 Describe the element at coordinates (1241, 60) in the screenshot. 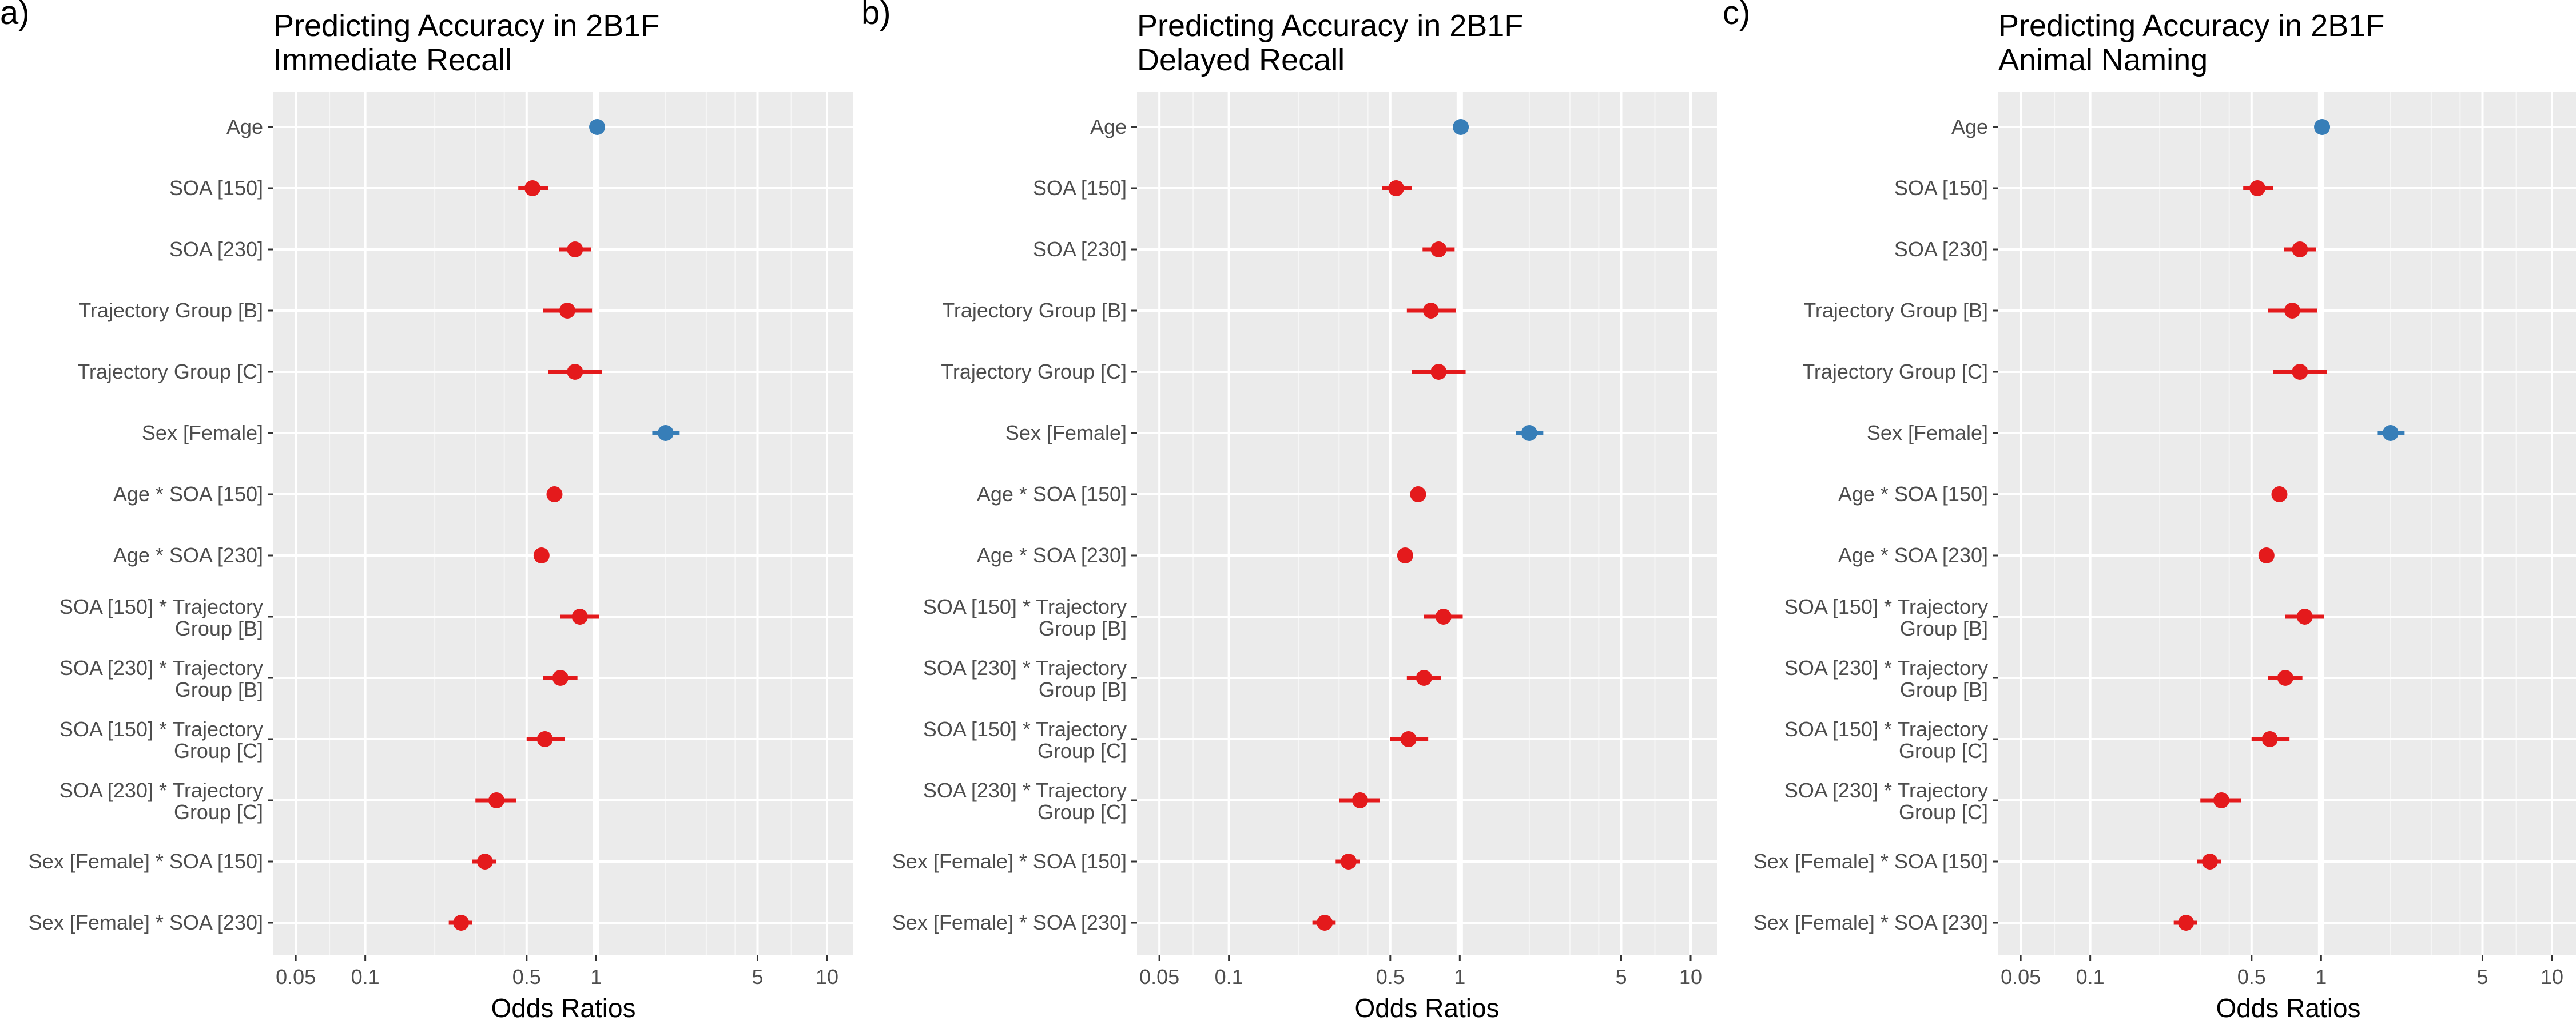

I see `chart-title-line: Delayed Recall` at that location.